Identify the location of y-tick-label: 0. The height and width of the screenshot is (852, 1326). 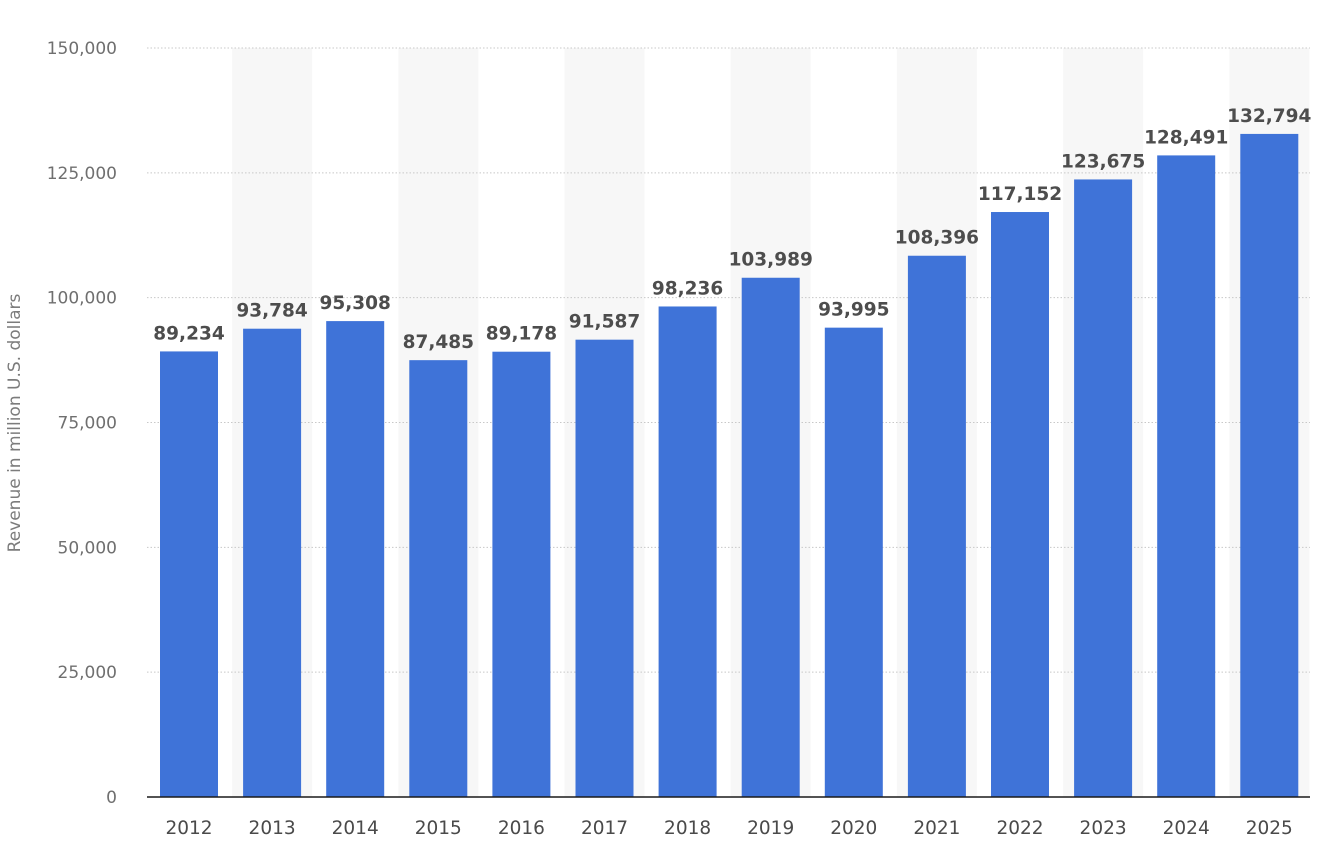
(111, 798).